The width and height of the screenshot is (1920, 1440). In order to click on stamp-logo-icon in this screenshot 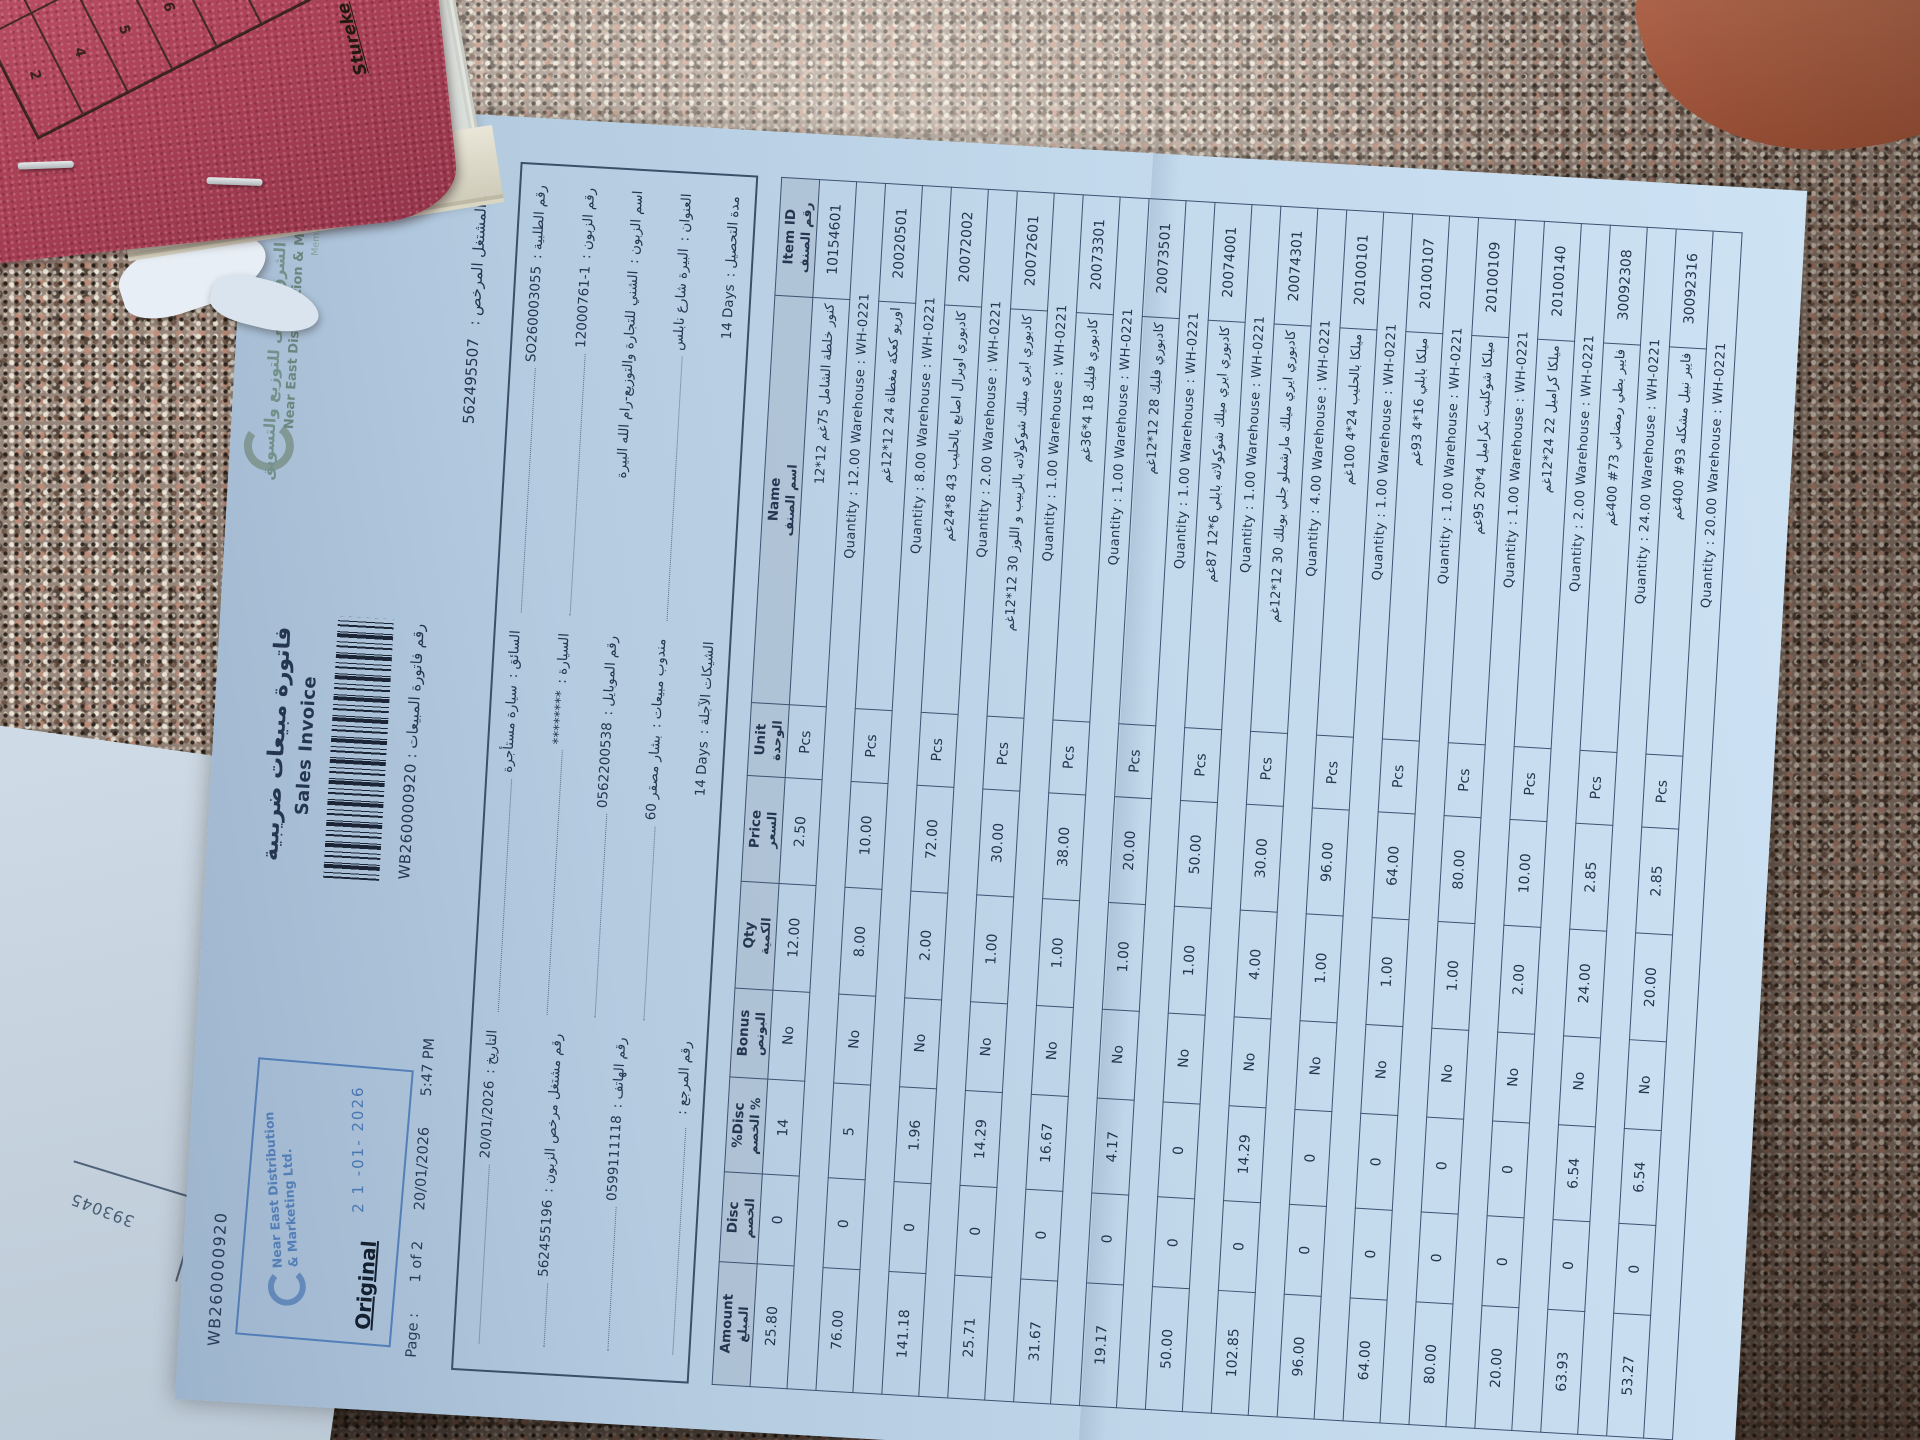, I will do `click(286, 1286)`.